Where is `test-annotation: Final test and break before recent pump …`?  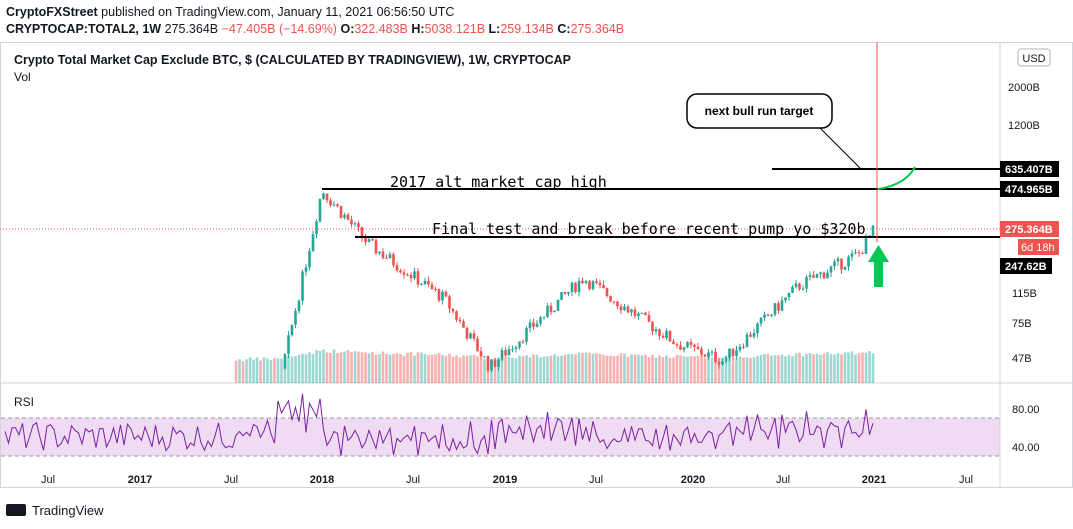
test-annotation: Final test and break before recent pump … is located at coordinates (648, 229).